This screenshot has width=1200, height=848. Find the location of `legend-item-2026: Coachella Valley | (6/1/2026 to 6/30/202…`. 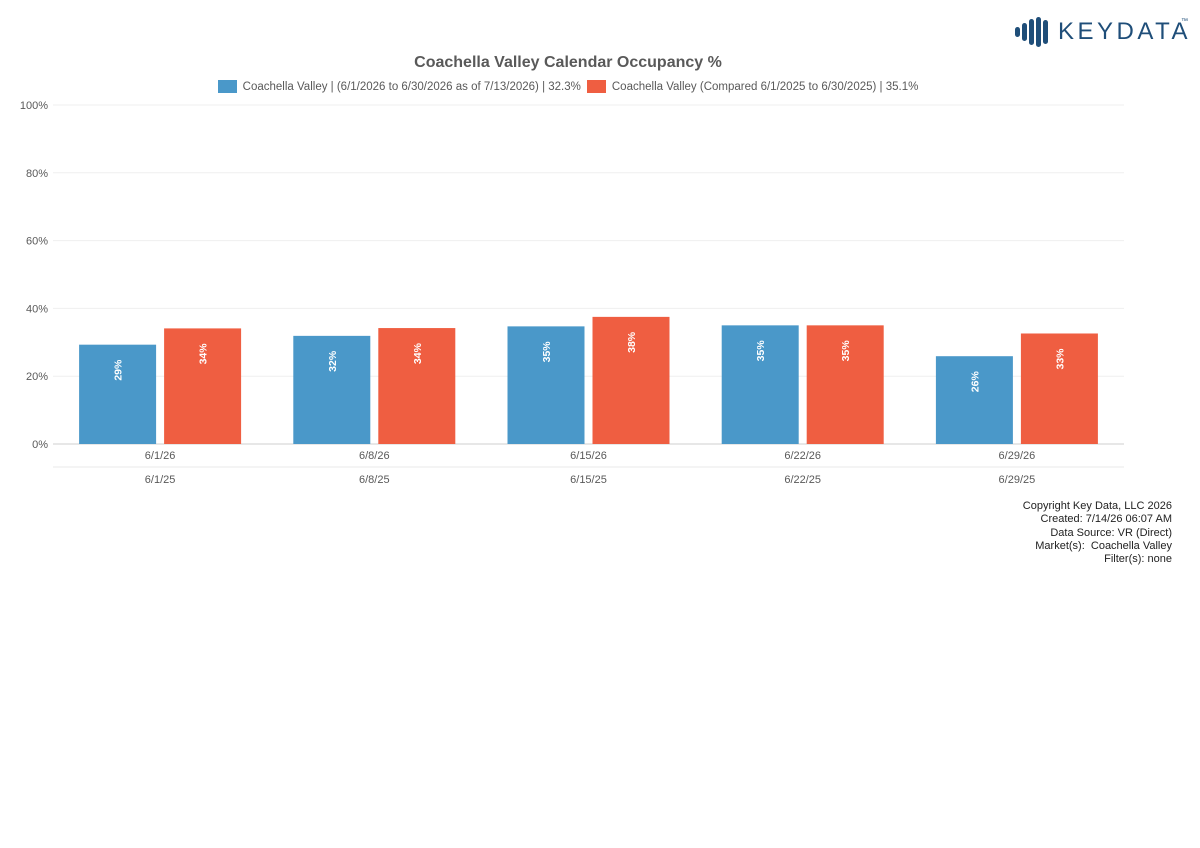

legend-item-2026: Coachella Valley | (6/1/2026 to 6/30/202… is located at coordinates (399, 86).